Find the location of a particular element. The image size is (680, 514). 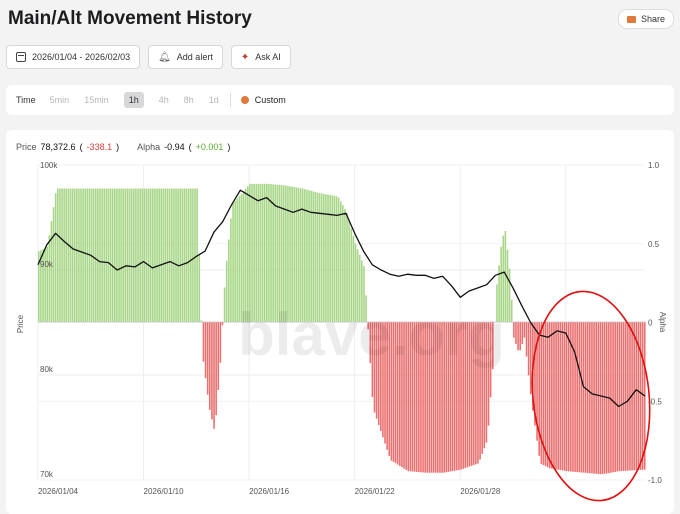

date-range-button: 2026/01/04 - 2026/02/03 is located at coordinates (73, 57).